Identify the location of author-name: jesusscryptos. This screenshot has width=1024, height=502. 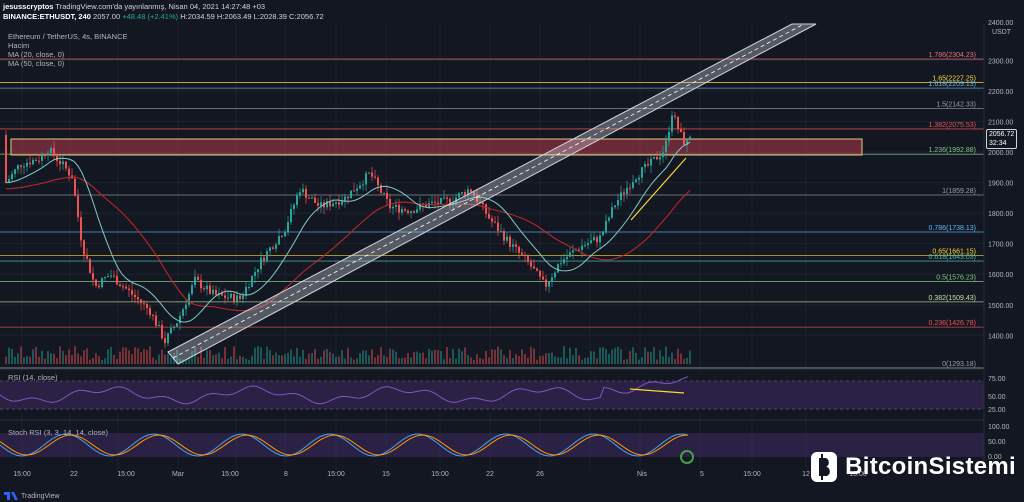
(28, 6).